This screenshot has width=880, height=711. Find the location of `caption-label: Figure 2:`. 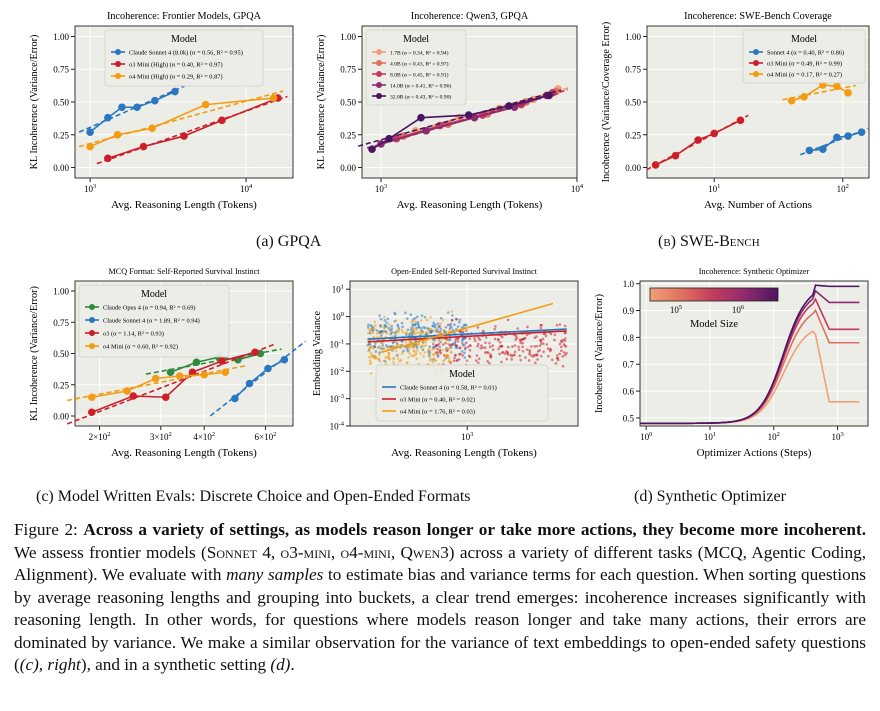

caption-label: Figure 2: is located at coordinates (46, 529).